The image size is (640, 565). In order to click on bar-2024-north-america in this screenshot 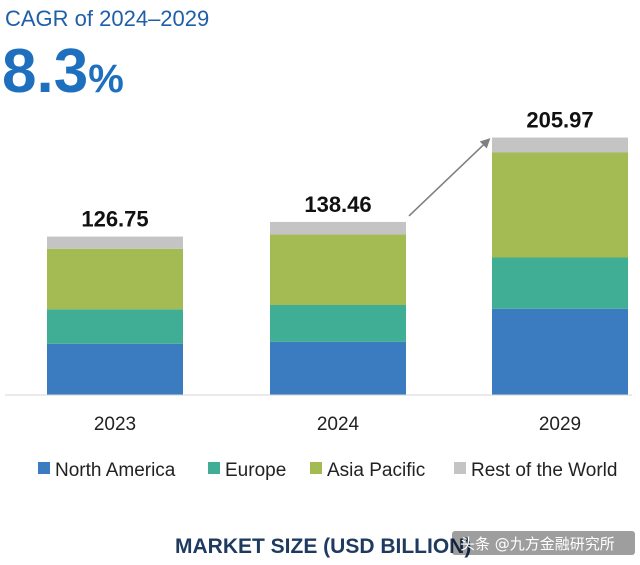, I will do `click(338, 368)`.